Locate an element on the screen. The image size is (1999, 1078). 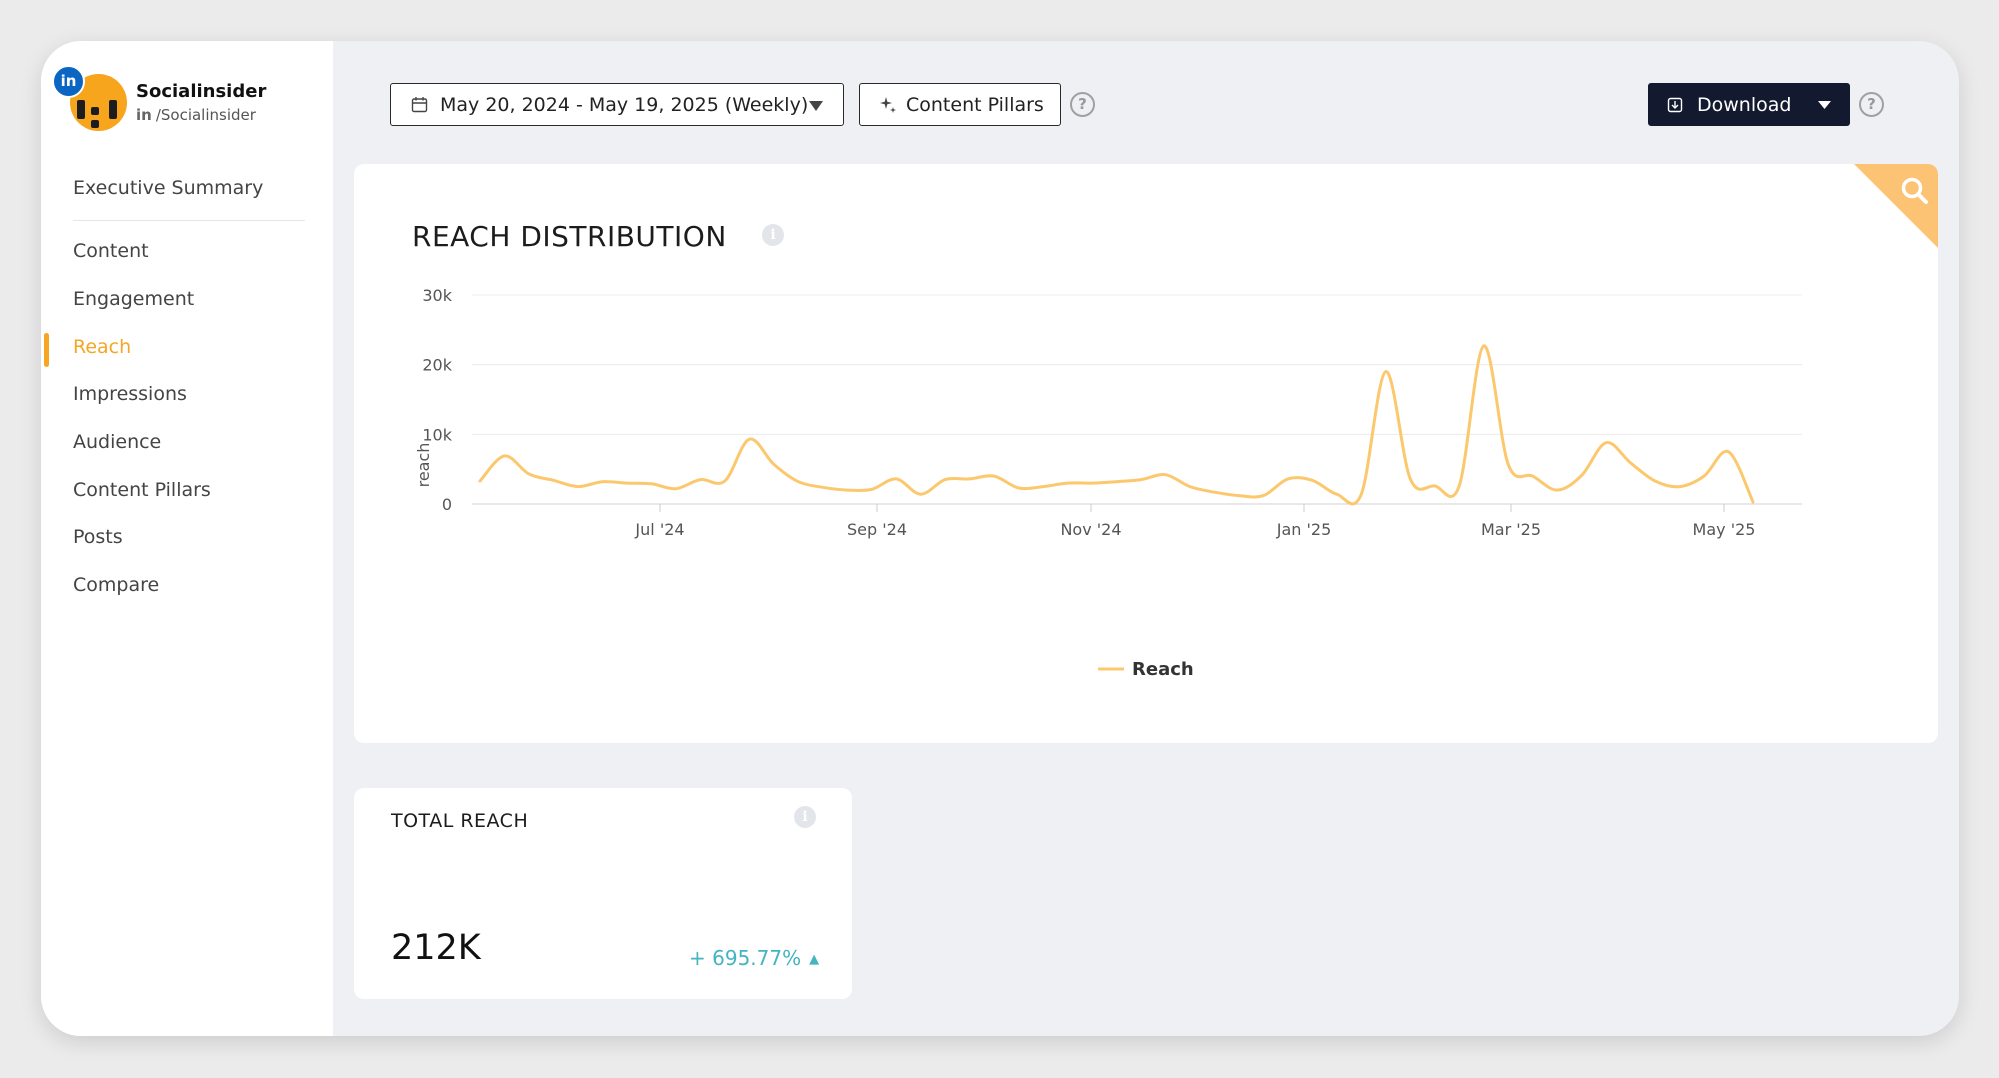
magnifier-icon is located at coordinates (1915, 191).